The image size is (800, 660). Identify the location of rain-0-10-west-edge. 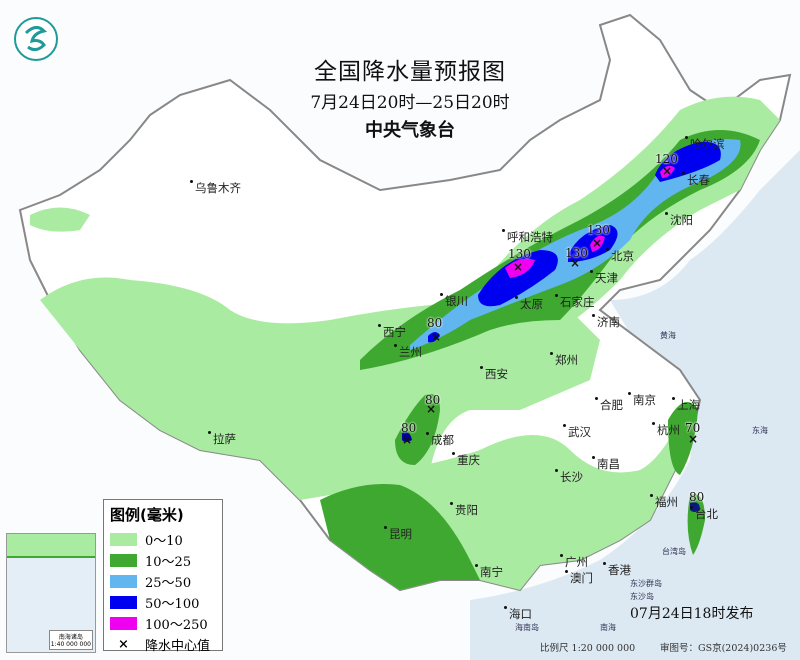
(60, 219).